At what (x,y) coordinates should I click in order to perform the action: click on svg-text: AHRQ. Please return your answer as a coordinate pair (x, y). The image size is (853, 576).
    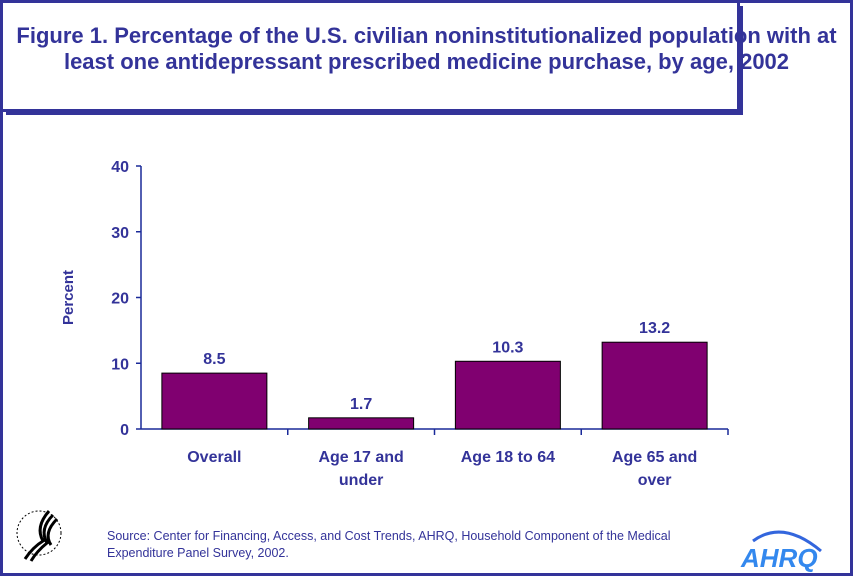
    Looking at the image, I should click on (779, 558).